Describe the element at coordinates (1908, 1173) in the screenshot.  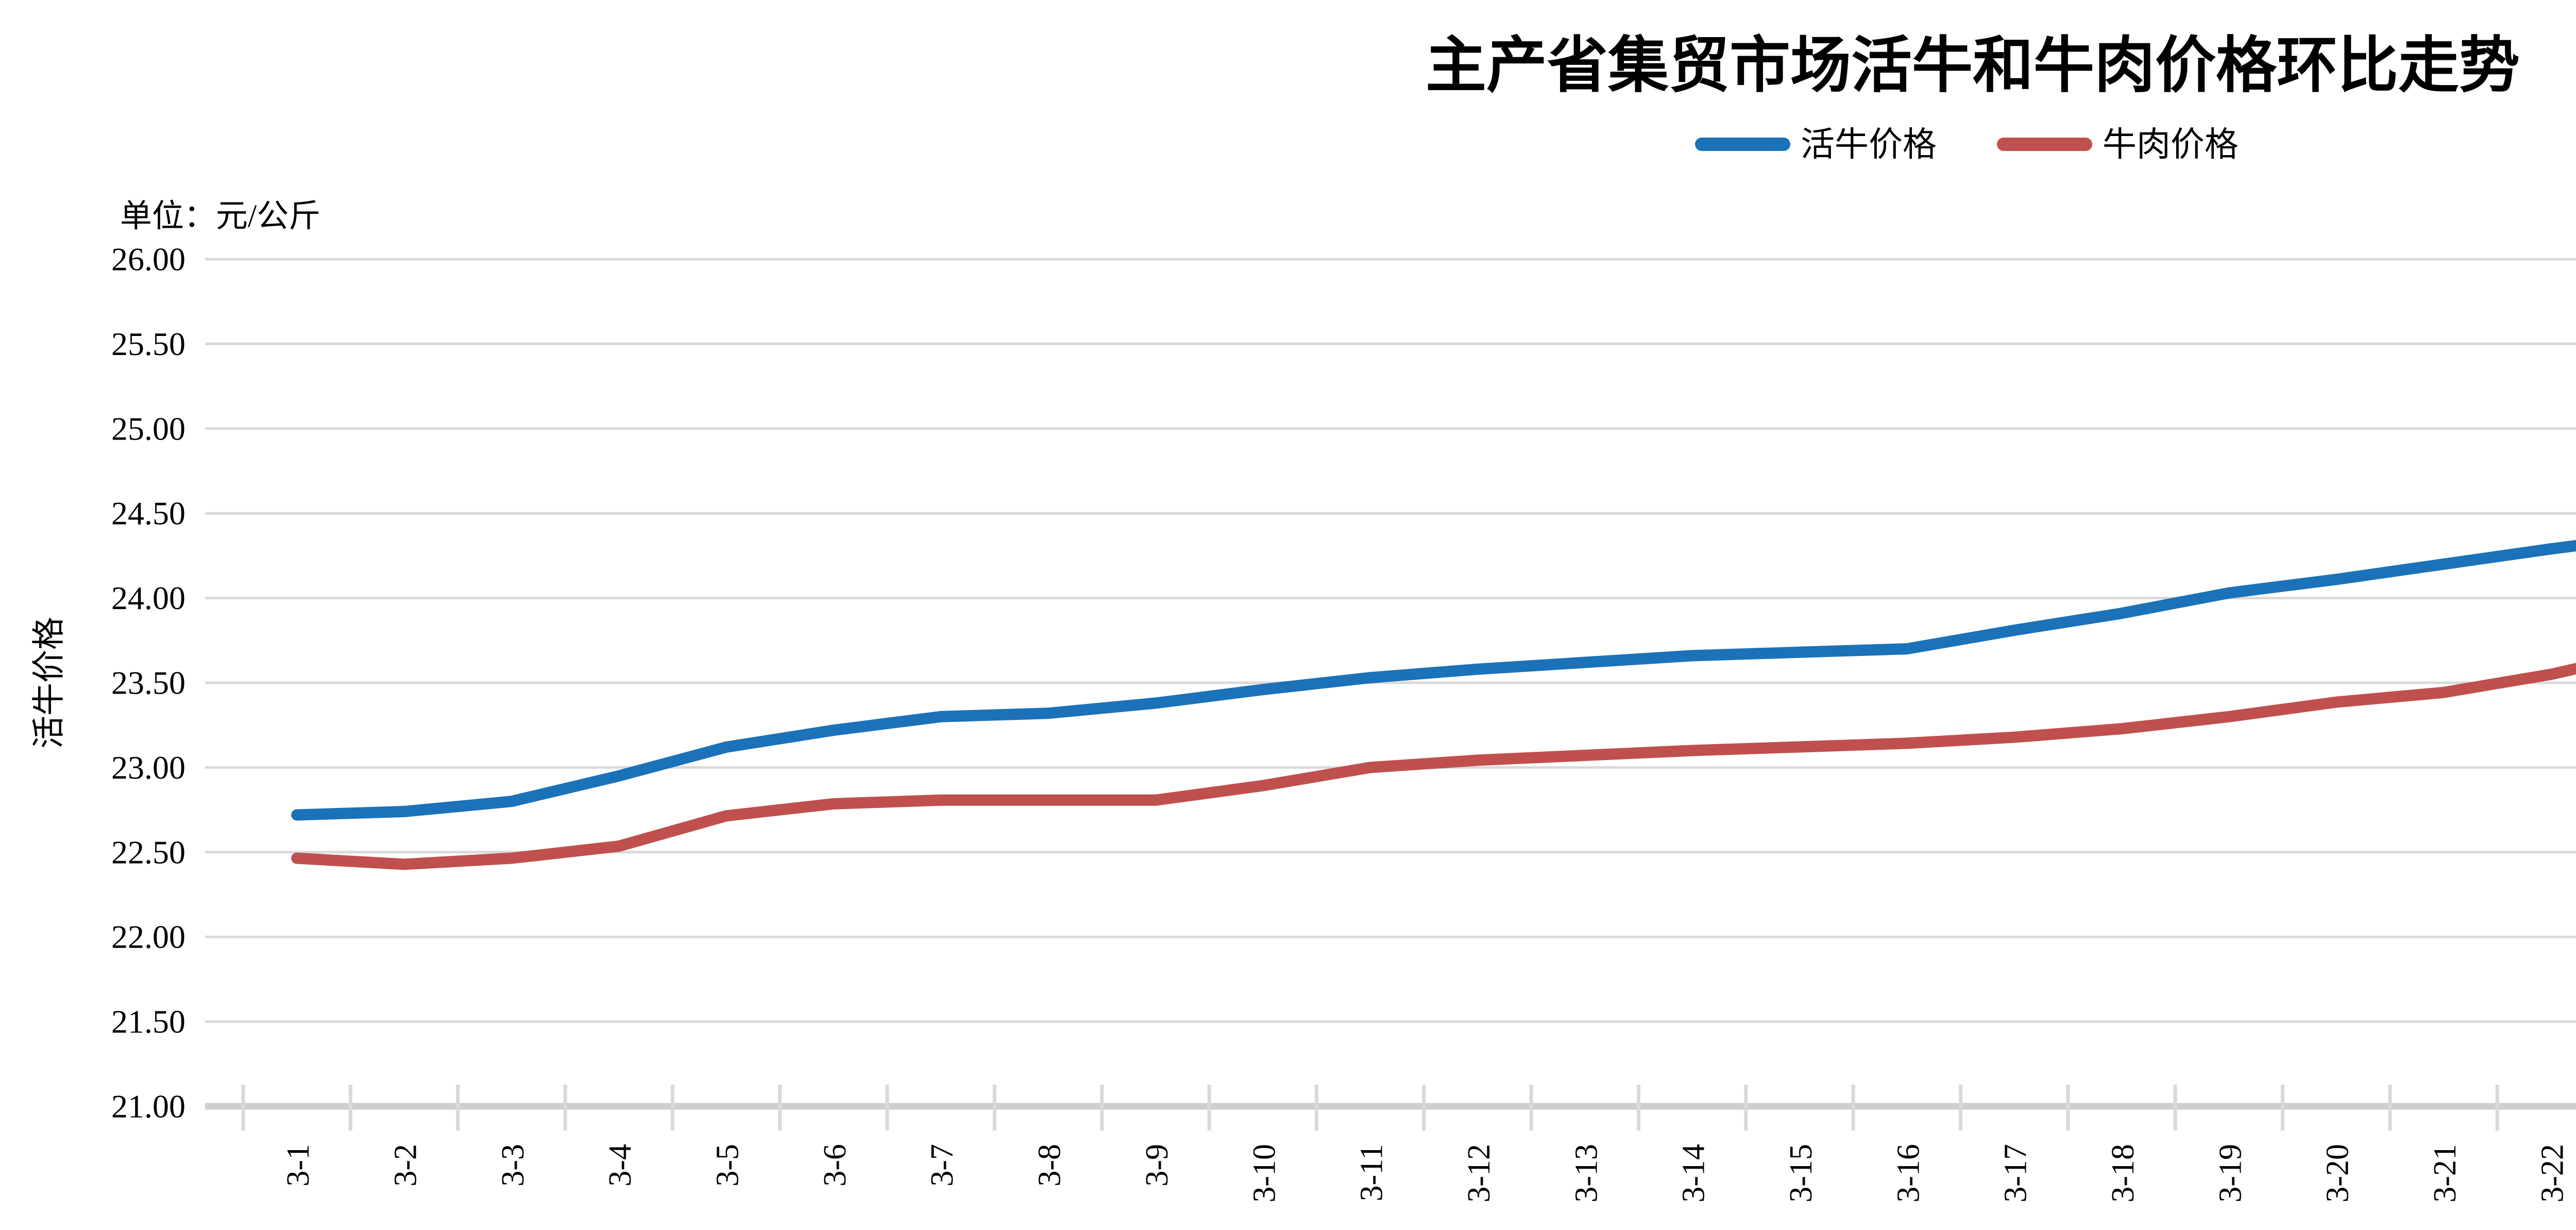
I see `x-axis-label: 3-16` at that location.